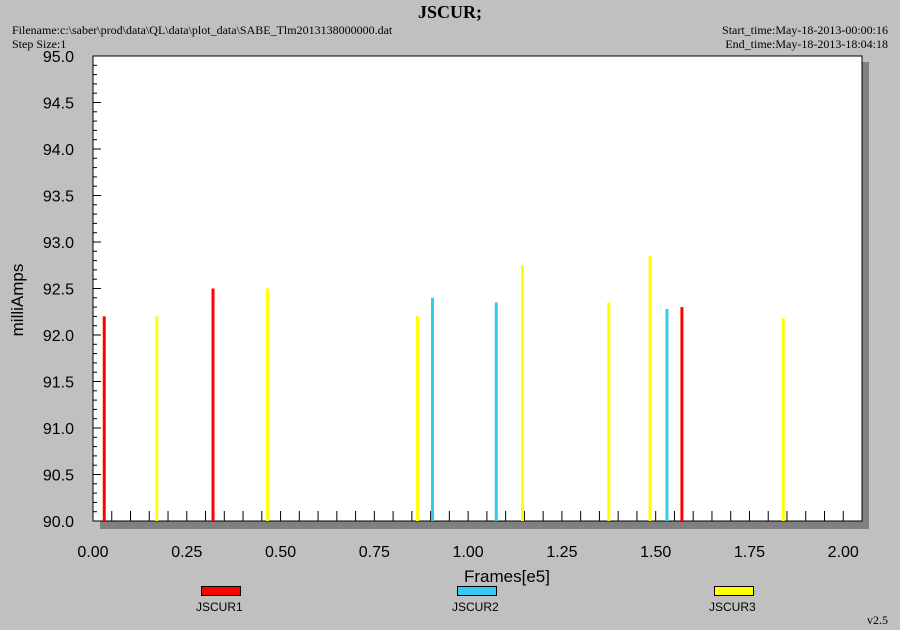 This screenshot has height=630, width=900. I want to click on x-tick-label: 2.00, so click(843, 552).